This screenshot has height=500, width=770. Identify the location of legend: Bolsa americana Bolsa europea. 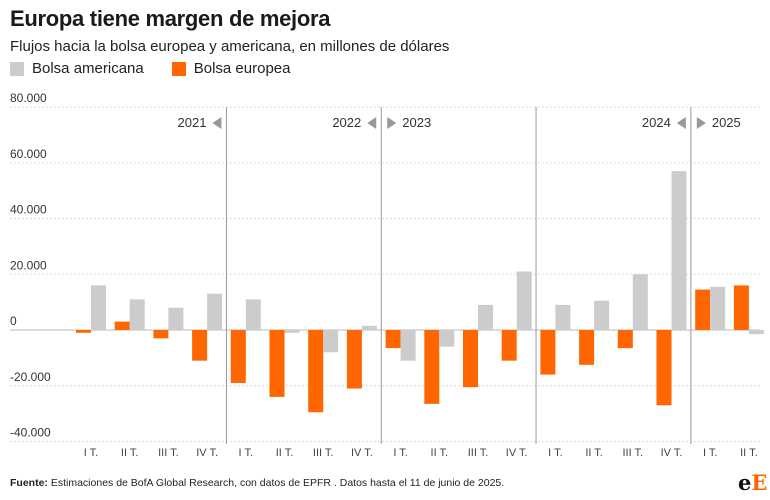
(164, 68).